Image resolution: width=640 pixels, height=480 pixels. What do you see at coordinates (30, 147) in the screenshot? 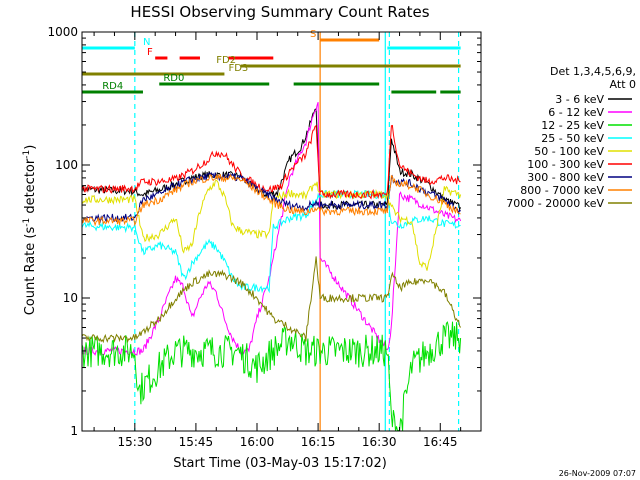
I see `y-axis-label-part3: )` at bounding box center [30, 147].